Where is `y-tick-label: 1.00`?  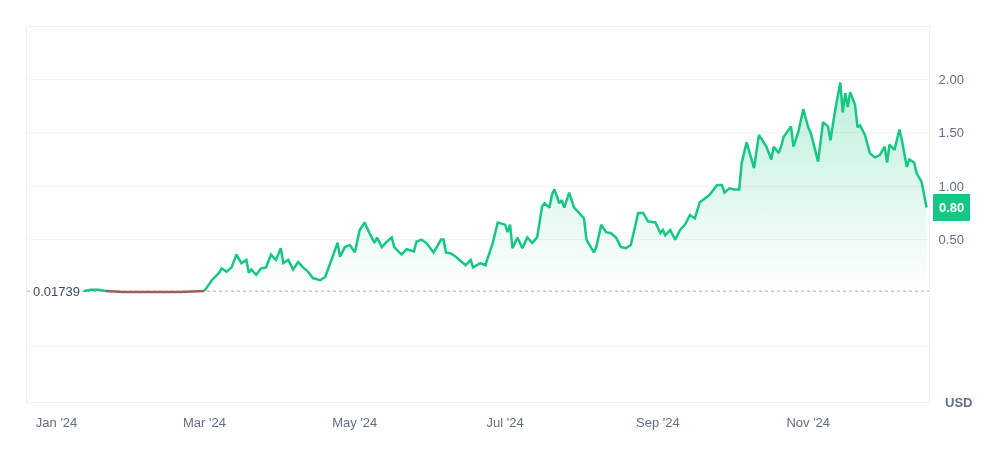 y-tick-label: 1.00 is located at coordinates (951, 186).